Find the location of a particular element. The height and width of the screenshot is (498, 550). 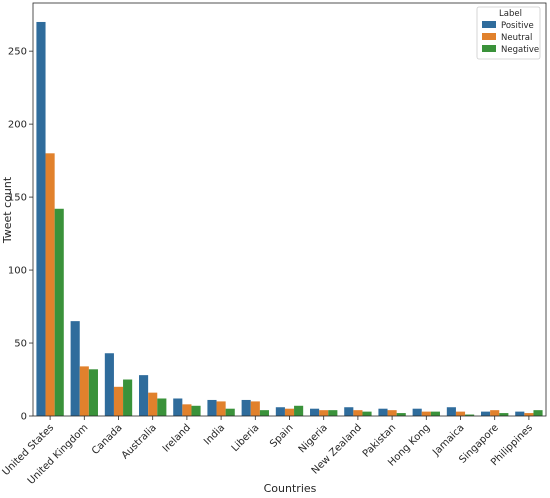

bar-positive-india is located at coordinates (212, 407).